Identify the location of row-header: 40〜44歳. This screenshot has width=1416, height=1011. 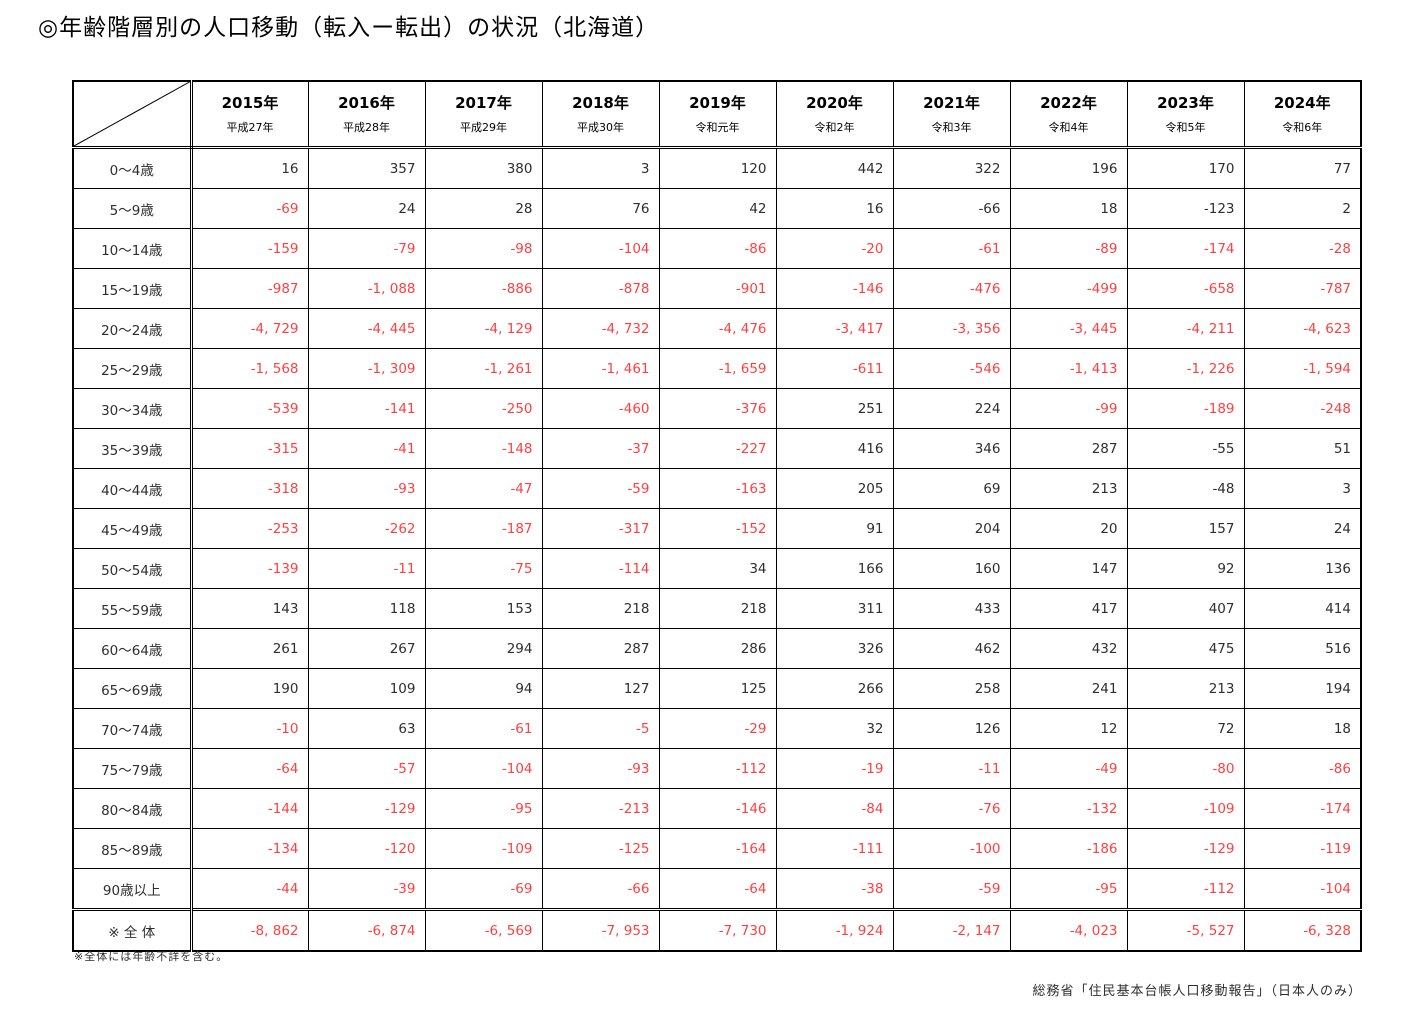
(132, 488).